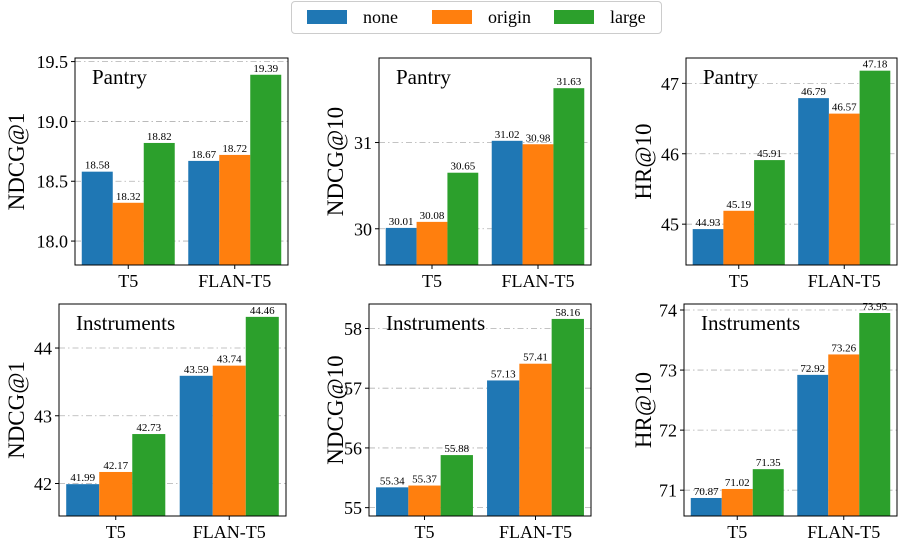  Describe the element at coordinates (768, 463) in the screenshot. I see `data-label: 71.35` at that location.